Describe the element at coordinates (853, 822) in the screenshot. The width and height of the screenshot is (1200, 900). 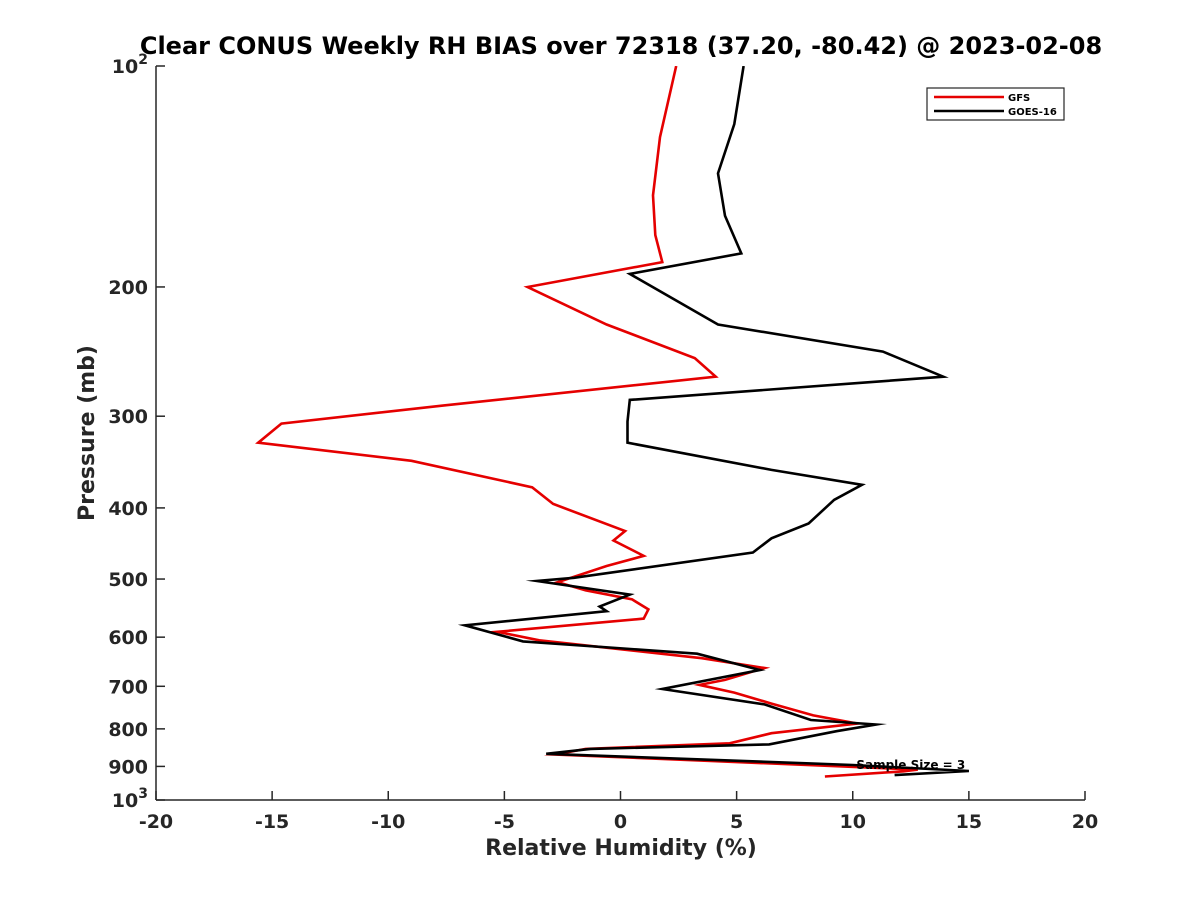
I see `x-tick-label: 10` at that location.